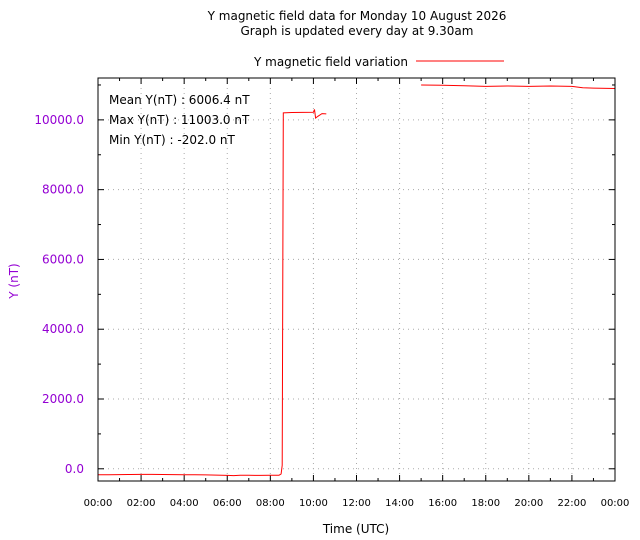  I want to click on legend-label: Y magnetic field variation, so click(330, 62).